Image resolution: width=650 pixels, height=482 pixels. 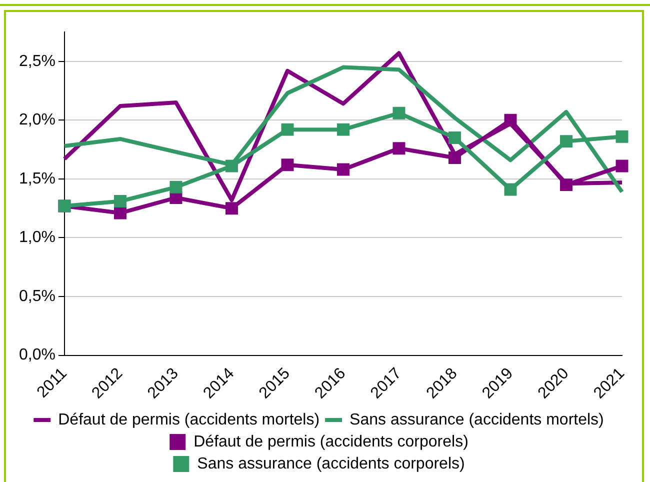 What do you see at coordinates (477, 419) in the screenshot?
I see `legend-label: Sans assurance (accidents mortels)` at bounding box center [477, 419].